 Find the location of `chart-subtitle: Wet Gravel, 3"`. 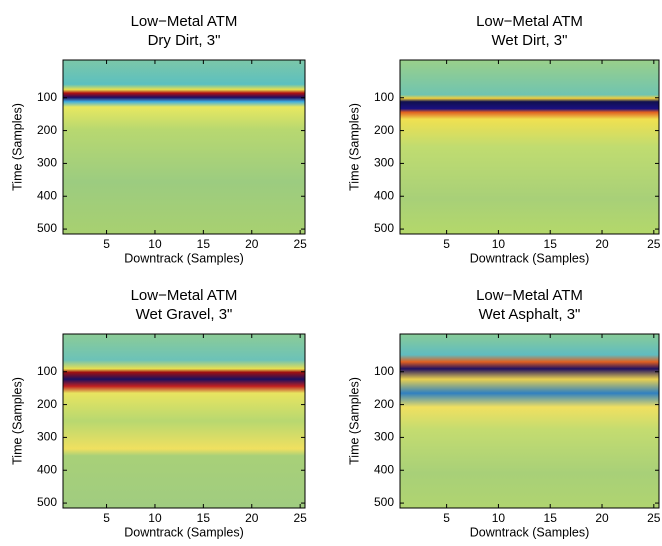

chart-subtitle: Wet Gravel, 3" is located at coordinates (184, 314).